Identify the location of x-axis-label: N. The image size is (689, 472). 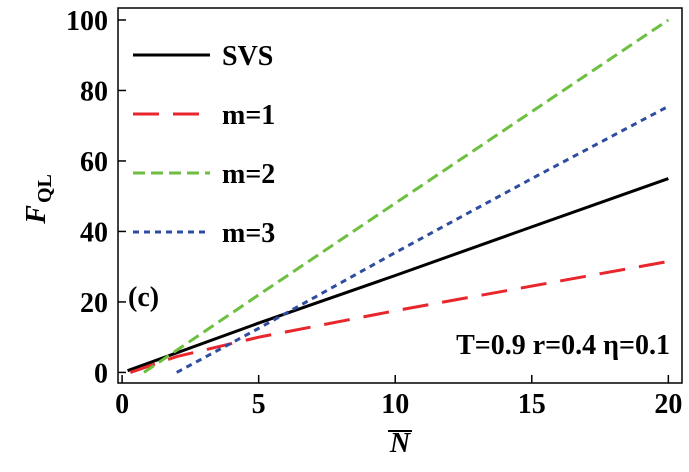
(400, 443).